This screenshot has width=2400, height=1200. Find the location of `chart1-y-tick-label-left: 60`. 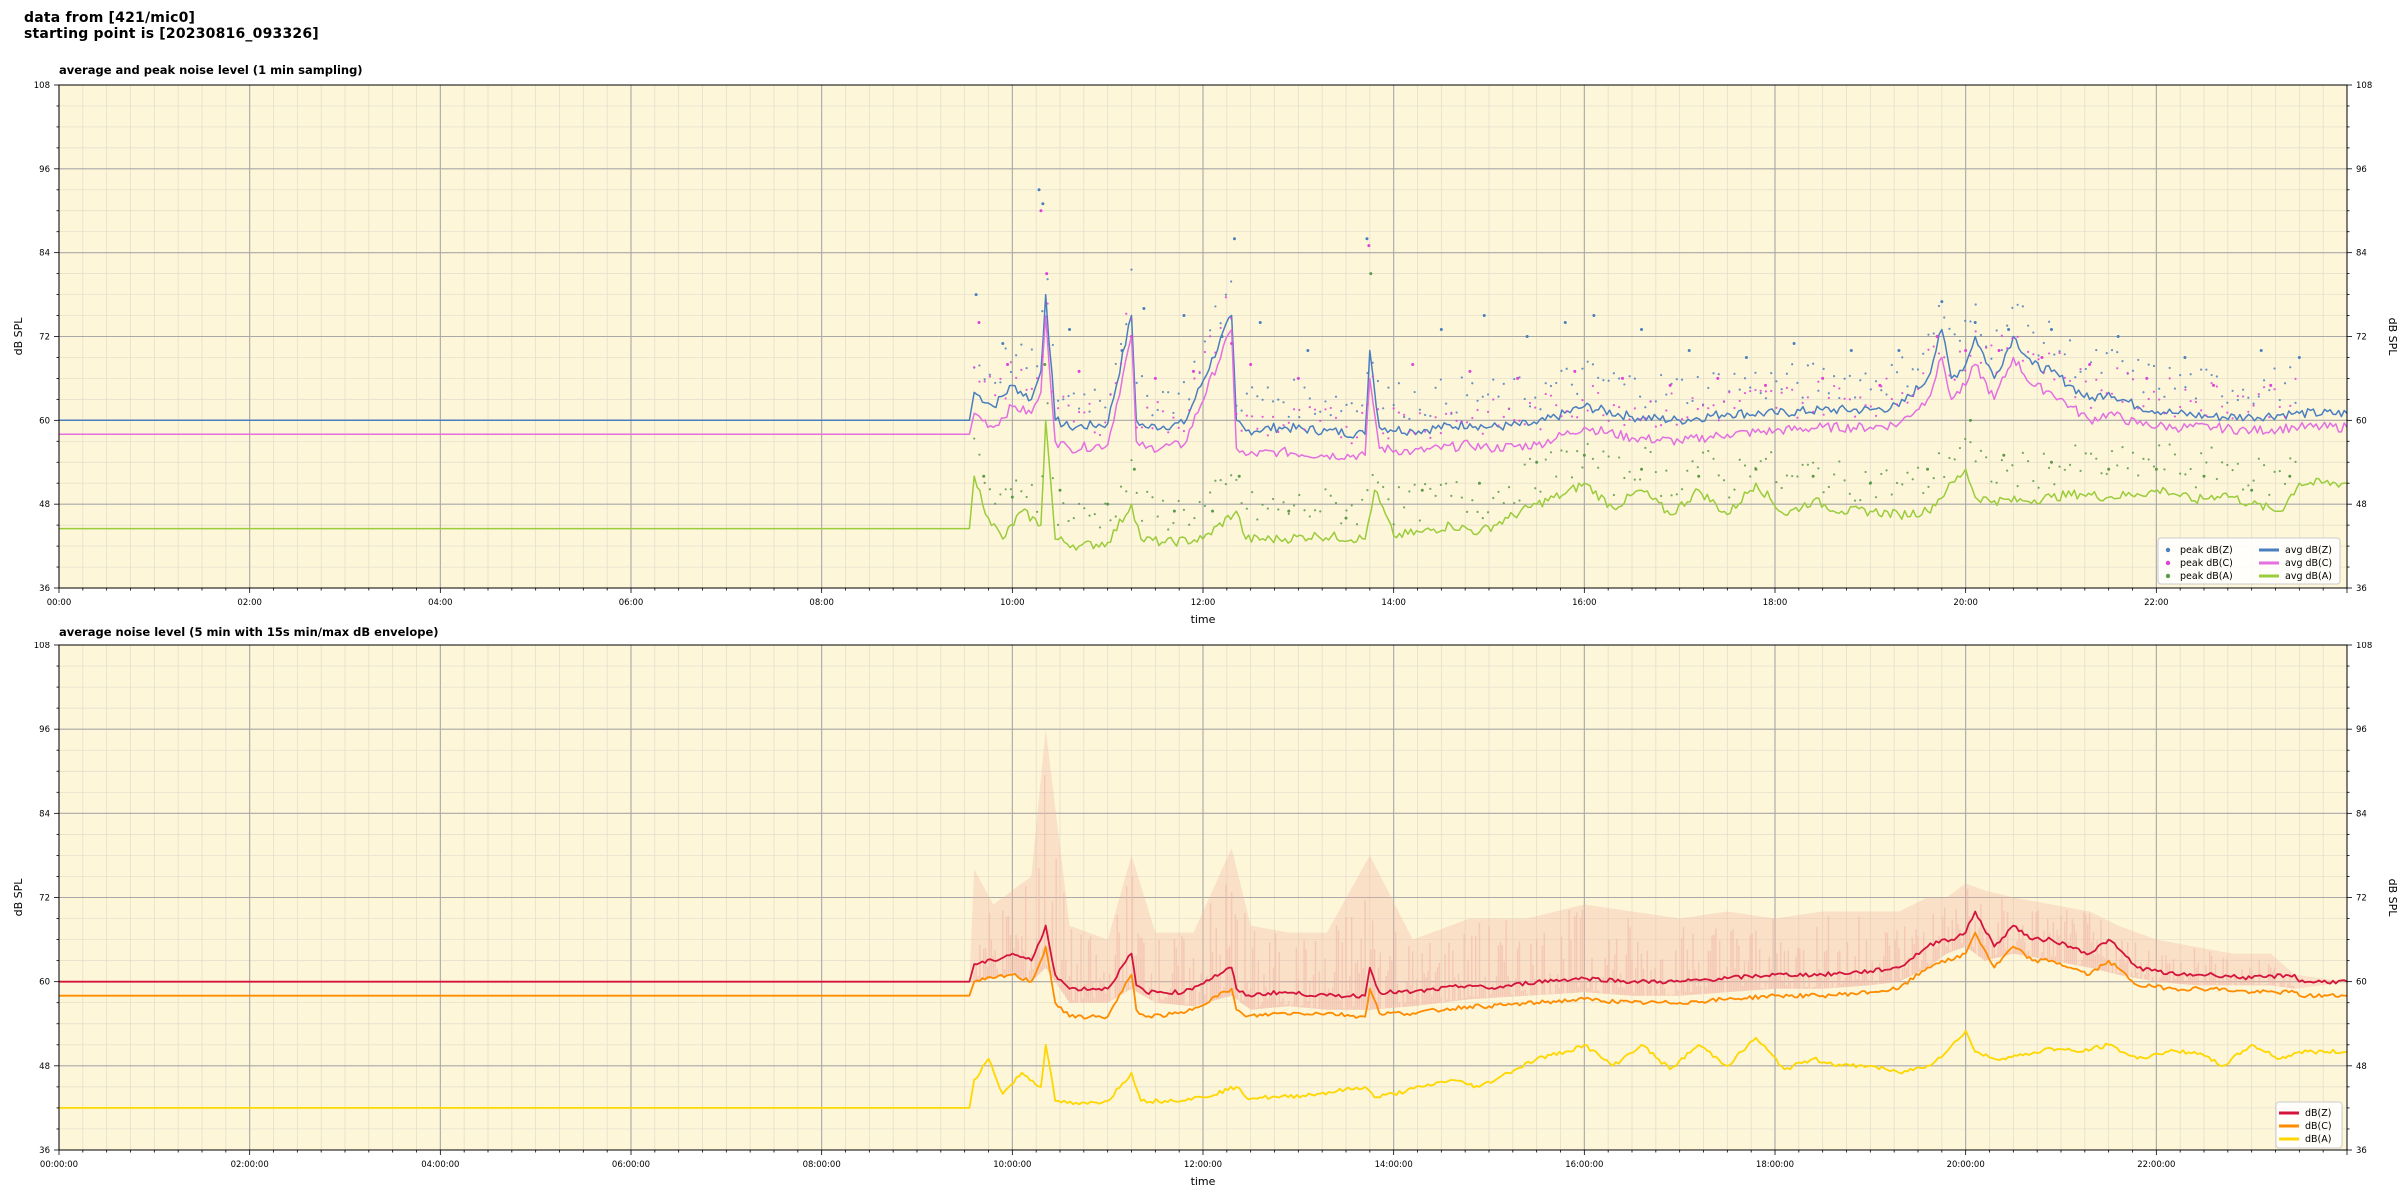

chart1-y-tick-label-left: 60 is located at coordinates (44, 421).